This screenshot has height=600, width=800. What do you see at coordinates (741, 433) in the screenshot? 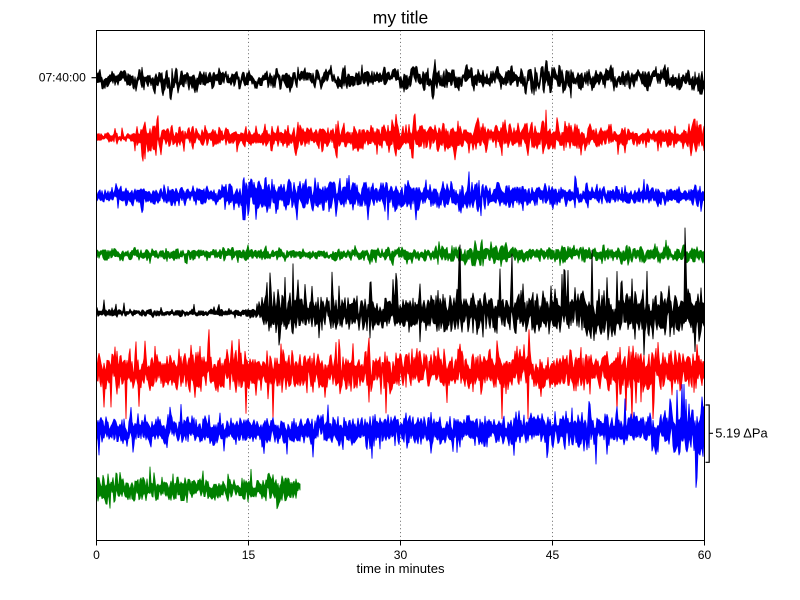
I see `svg-text: 5.19 ΔPa` at bounding box center [741, 433].